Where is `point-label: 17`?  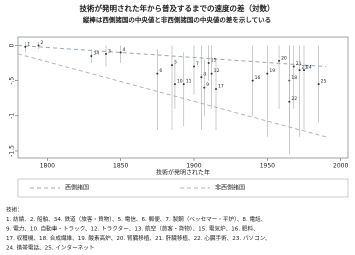 point-label: 17 is located at coordinates (221, 87).